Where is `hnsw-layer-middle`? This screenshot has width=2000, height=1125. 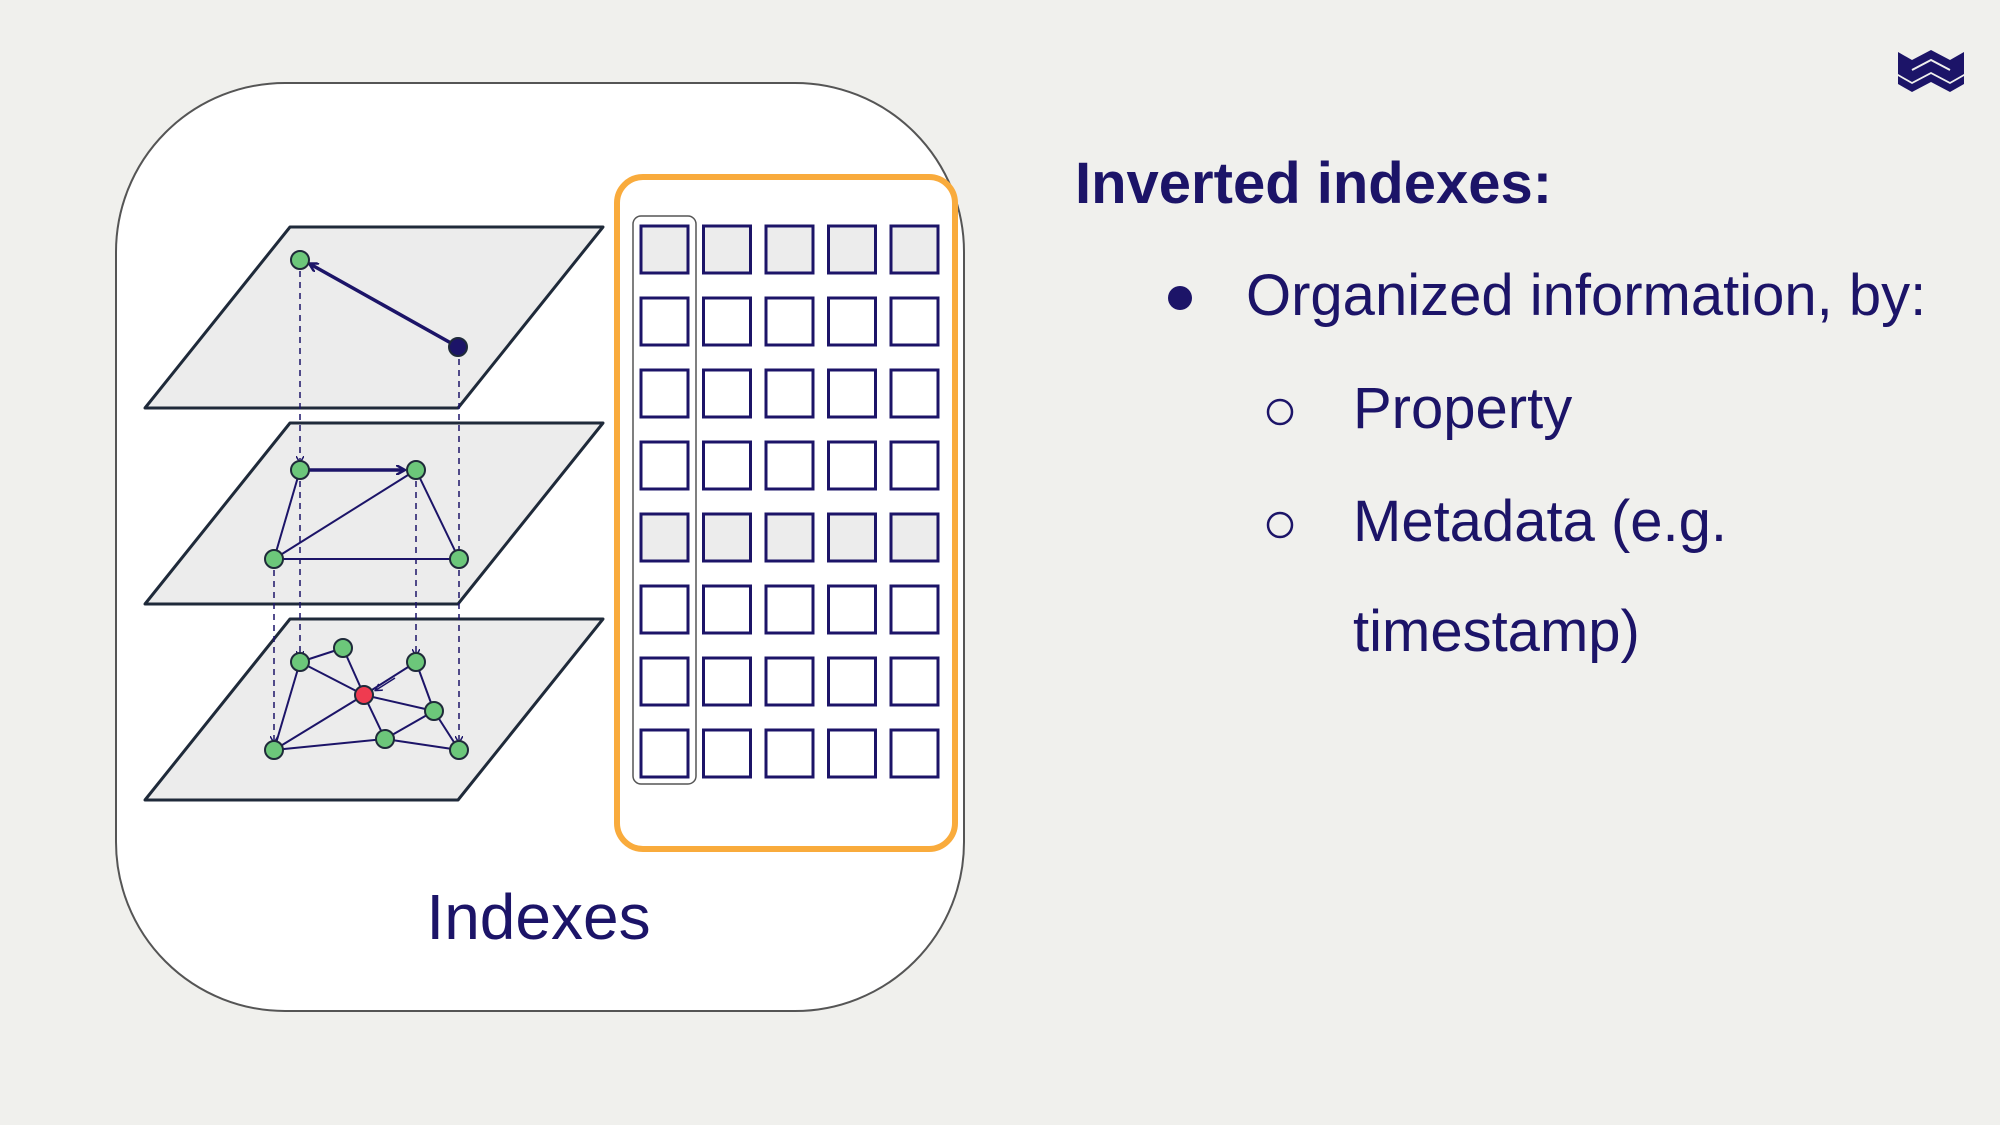
hnsw-layer-middle is located at coordinates (374, 513).